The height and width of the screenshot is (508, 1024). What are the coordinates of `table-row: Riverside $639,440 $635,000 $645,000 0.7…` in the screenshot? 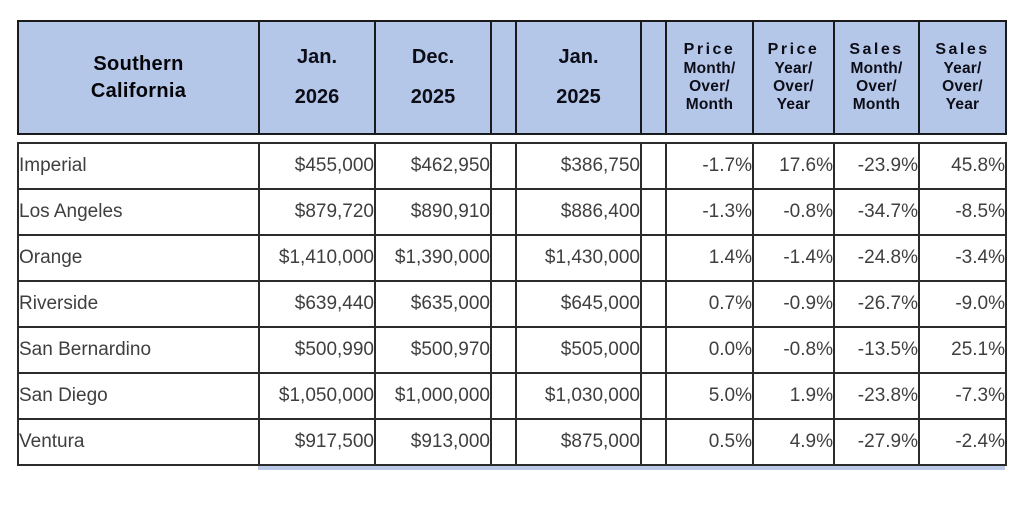 It's located at (512, 304).